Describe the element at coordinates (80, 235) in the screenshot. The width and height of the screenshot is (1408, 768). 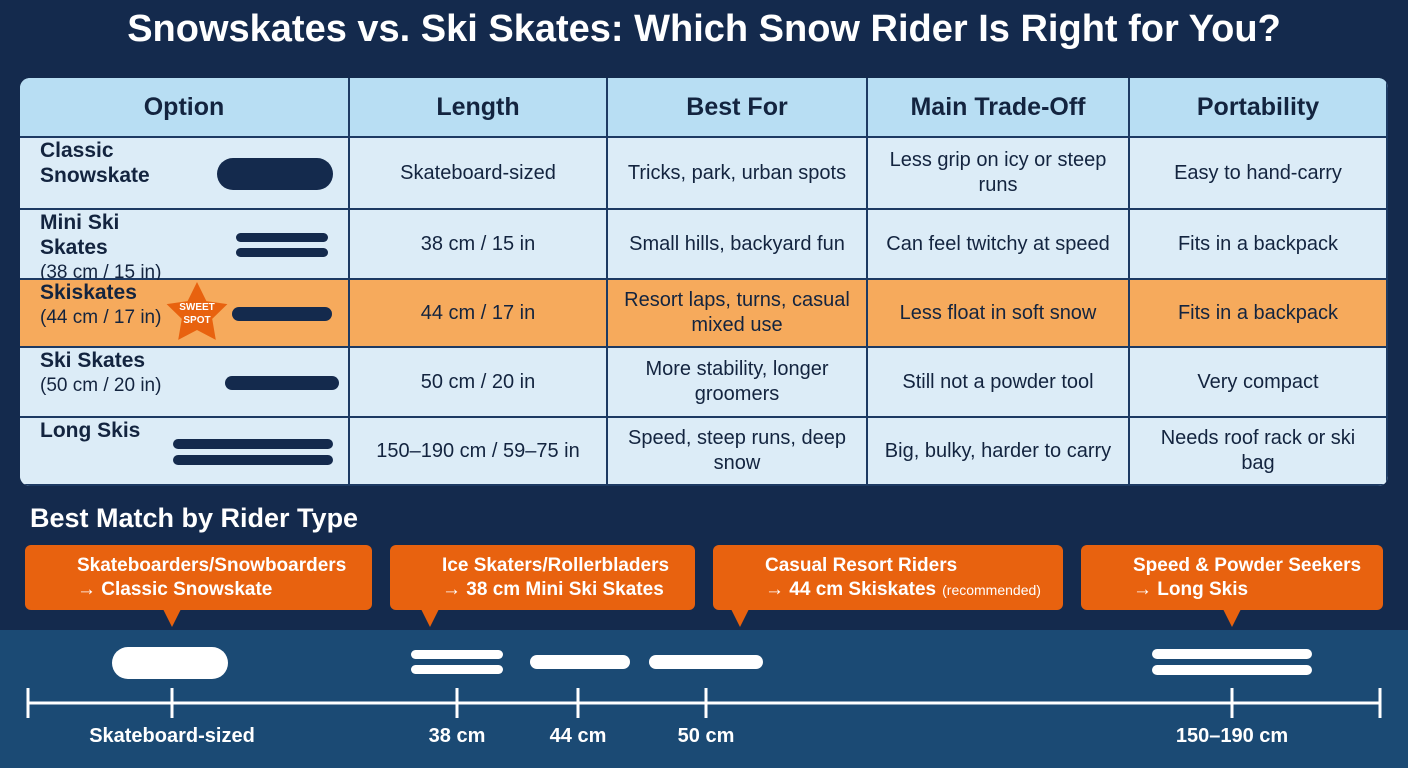
I see `option-name: Mini Ski Skates` at that location.